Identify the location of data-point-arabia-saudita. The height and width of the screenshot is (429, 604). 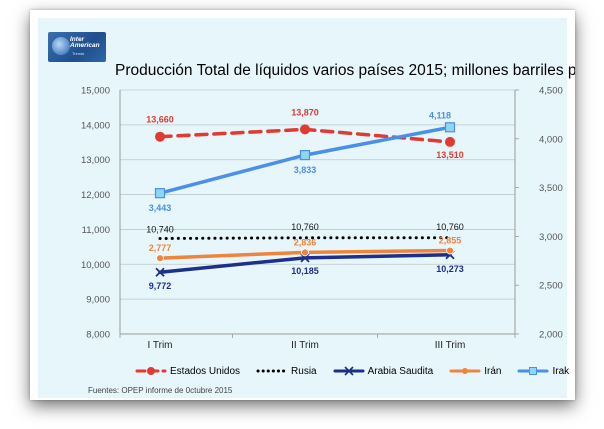
(160, 272).